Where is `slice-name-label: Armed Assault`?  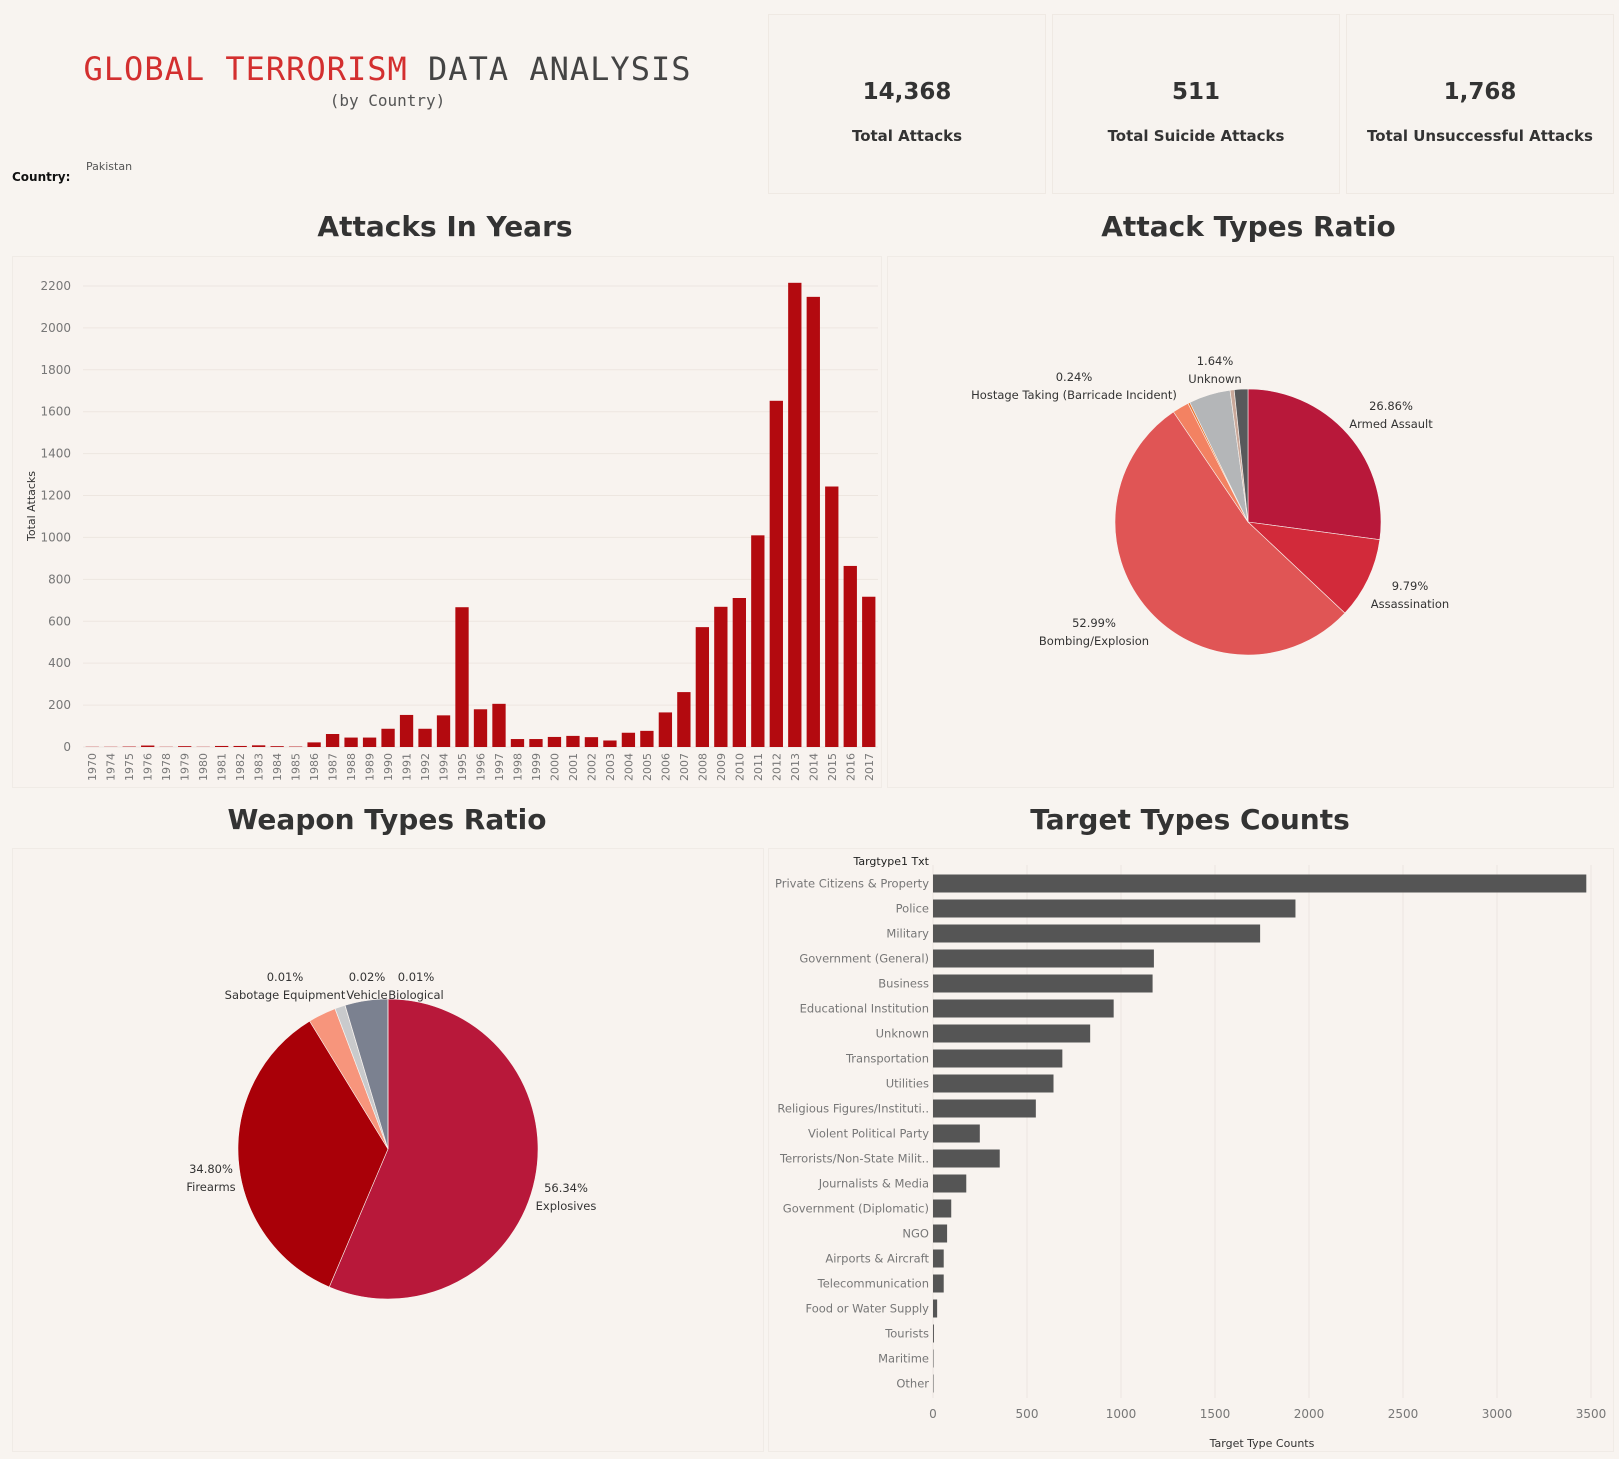 slice-name-label: Armed Assault is located at coordinates (1391, 424).